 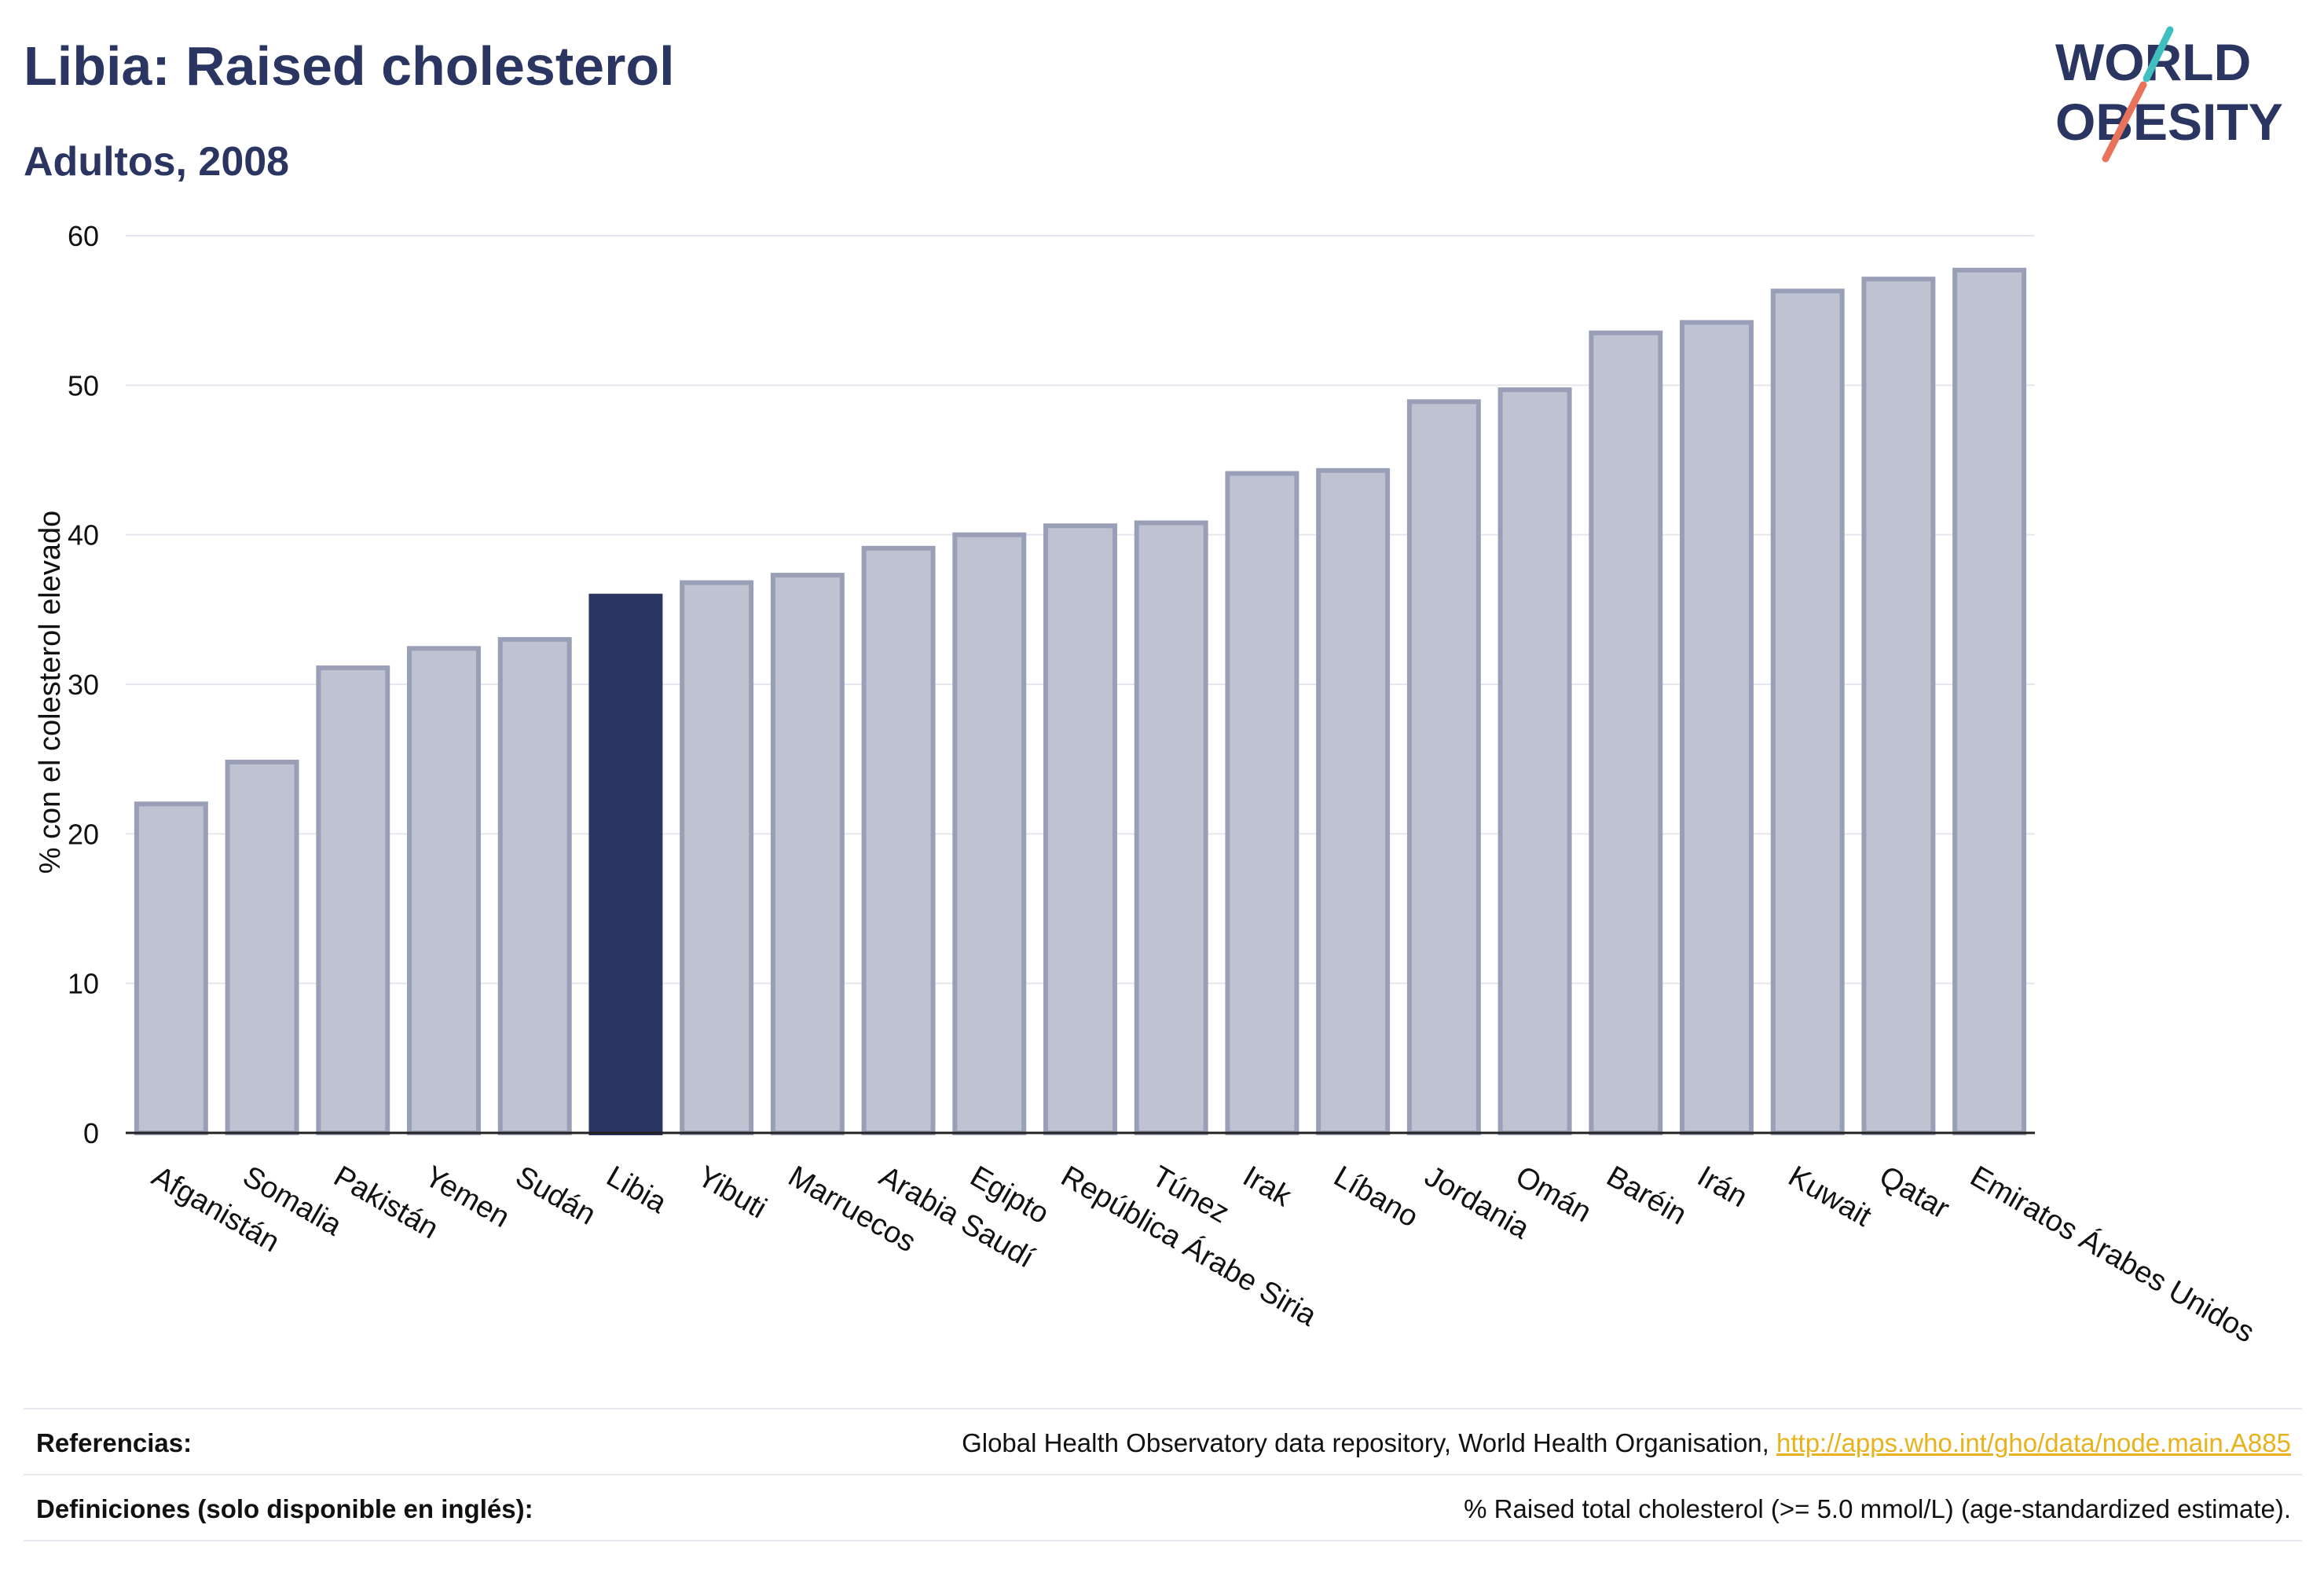 I want to click on y-tick-labels: 0 10 20 30 40 50 60, so click(x=83, y=684).